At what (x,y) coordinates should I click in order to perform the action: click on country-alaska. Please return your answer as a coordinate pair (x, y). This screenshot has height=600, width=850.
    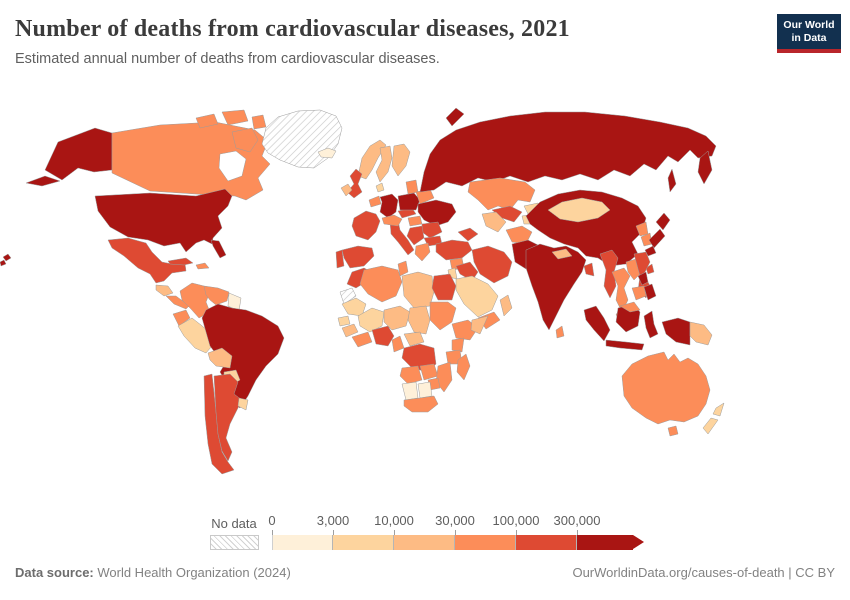
    Looking at the image, I should click on (78, 154).